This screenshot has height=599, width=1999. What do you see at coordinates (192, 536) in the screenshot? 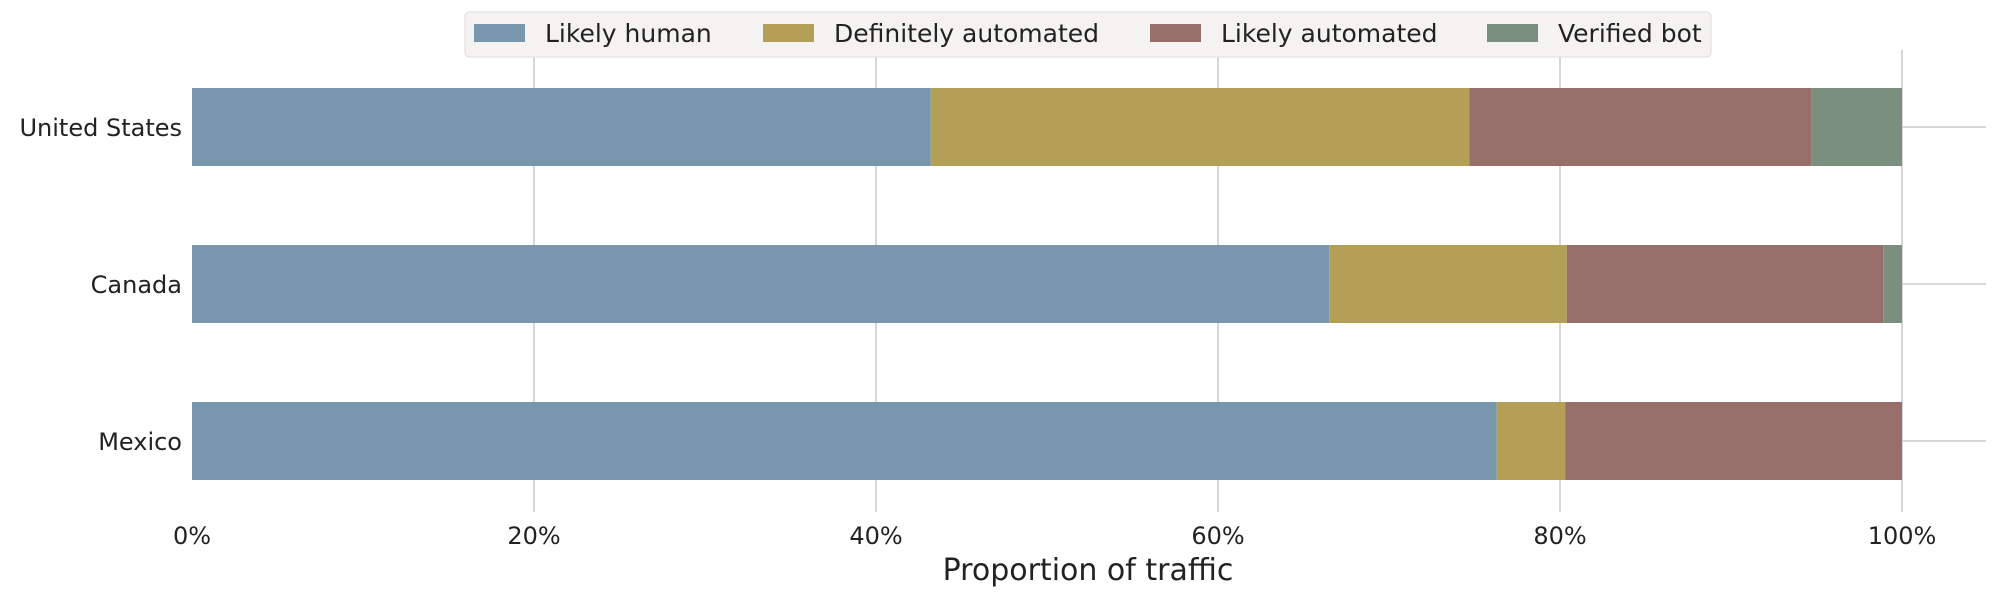
I see `x-tick-label: 0%` at bounding box center [192, 536].